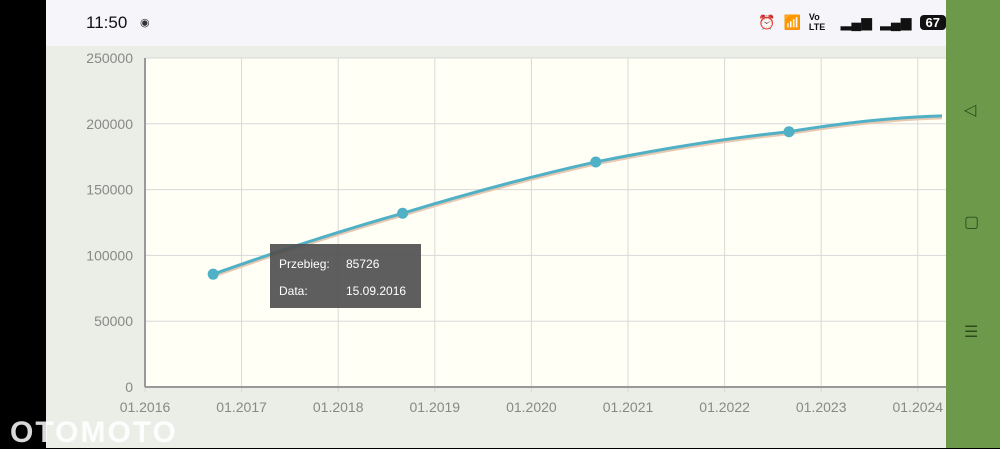 The height and width of the screenshot is (449, 1000). What do you see at coordinates (107, 22) in the screenshot?
I see `clock: 11:50` at bounding box center [107, 22].